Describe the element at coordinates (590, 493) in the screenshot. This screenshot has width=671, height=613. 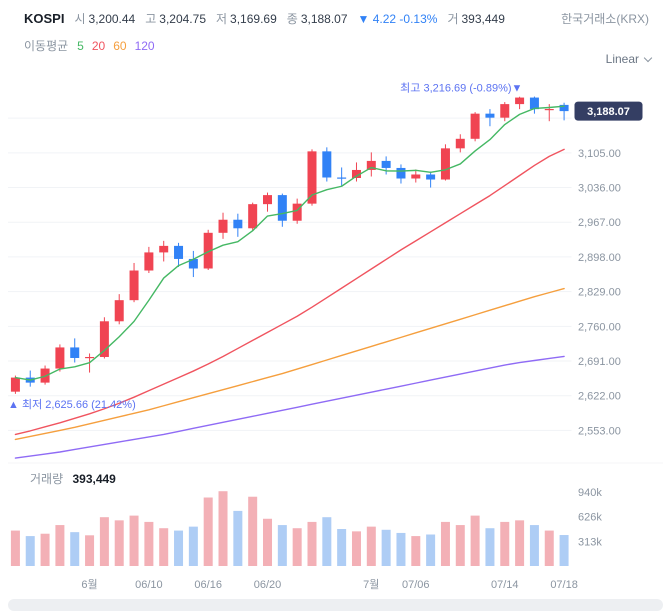
I see `volume-axis-label: 940k` at that location.